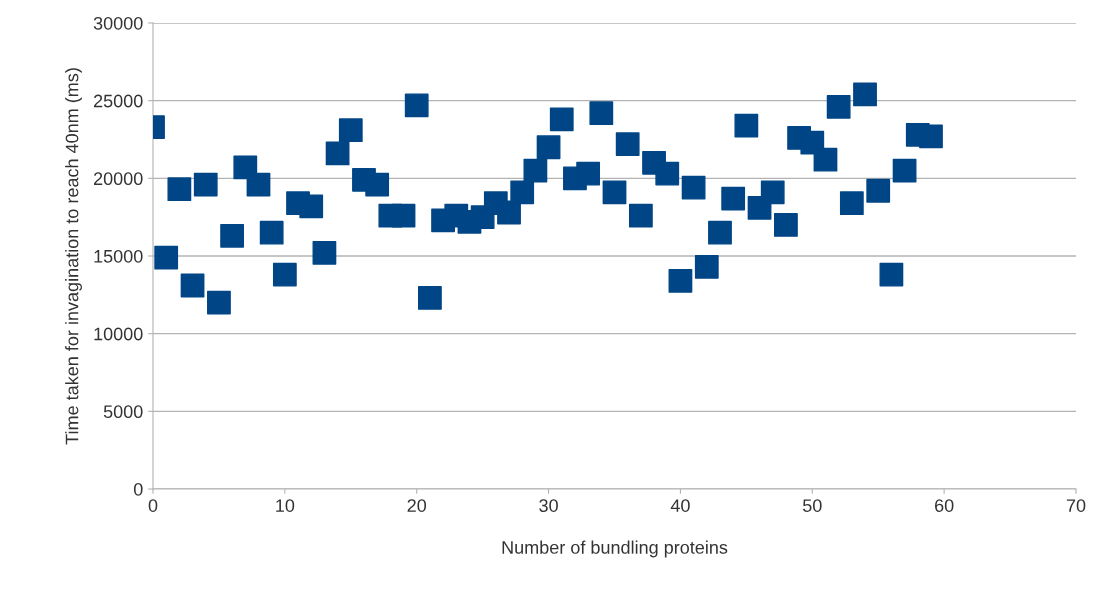 The width and height of the screenshot is (1097, 590). What do you see at coordinates (123, 412) in the screenshot?
I see `y-tick-label: 5000` at bounding box center [123, 412].